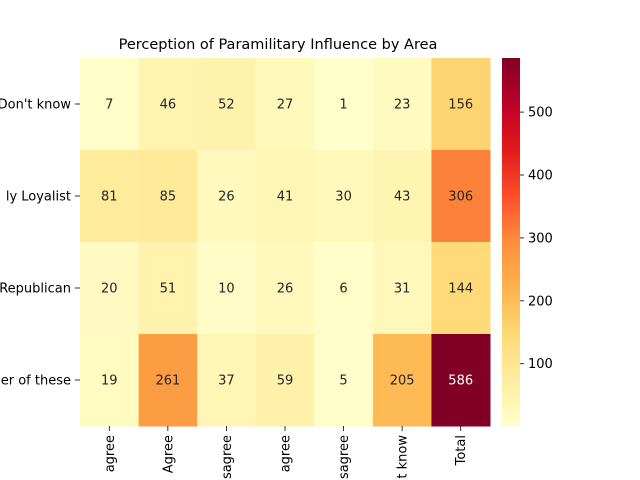  I want to click on cell-value-label: 41, so click(285, 197).